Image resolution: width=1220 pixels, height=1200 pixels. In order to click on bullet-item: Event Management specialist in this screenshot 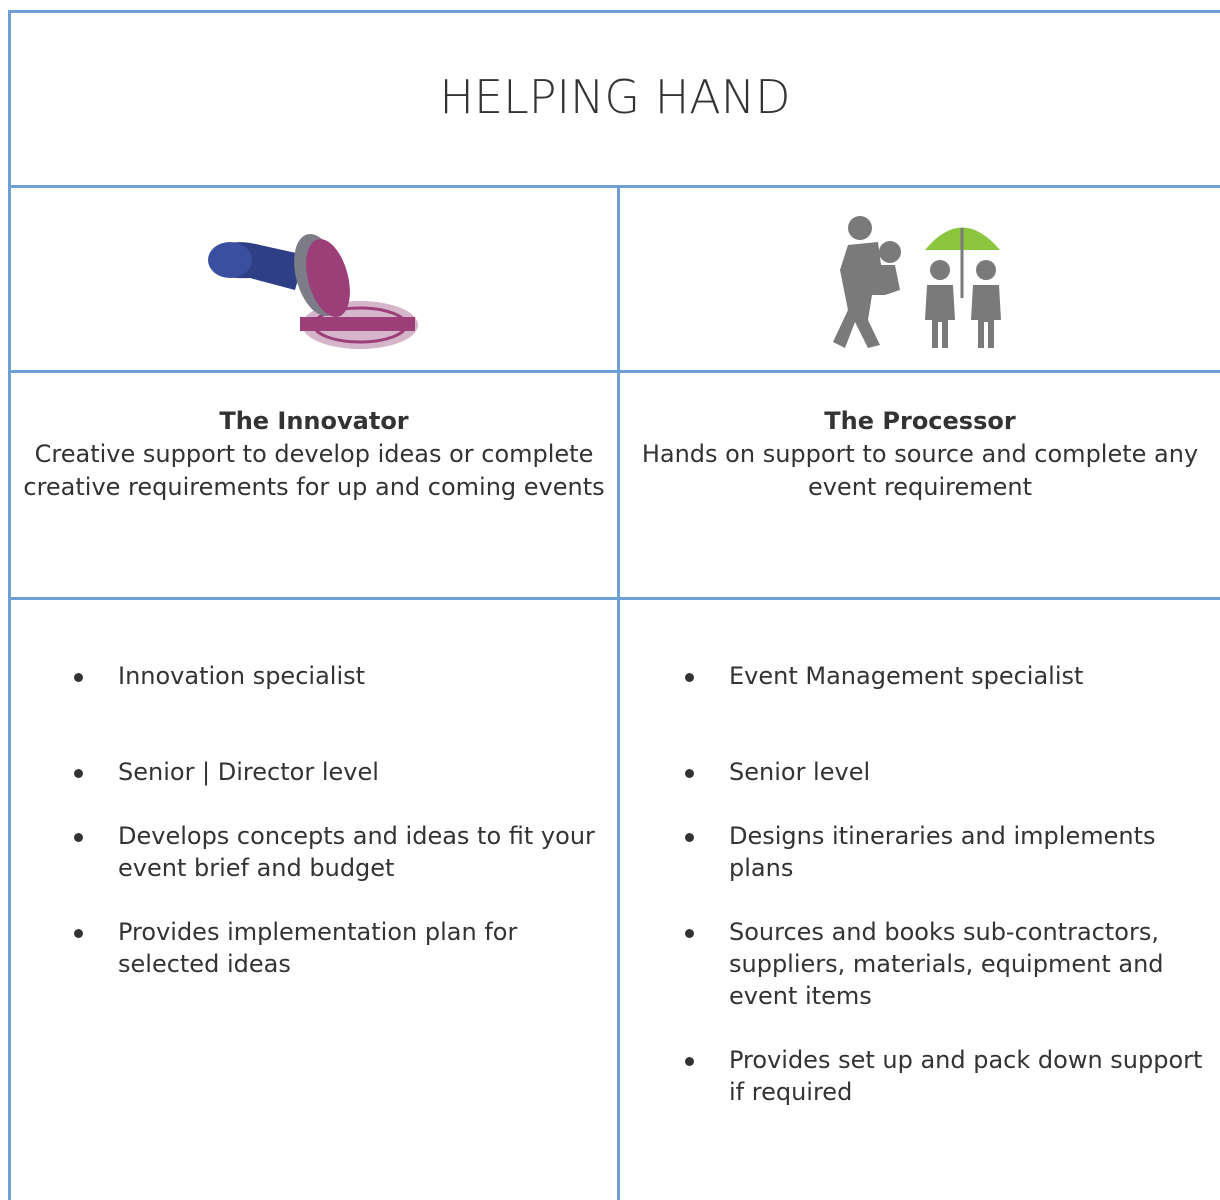, I will do `click(949, 676)`.